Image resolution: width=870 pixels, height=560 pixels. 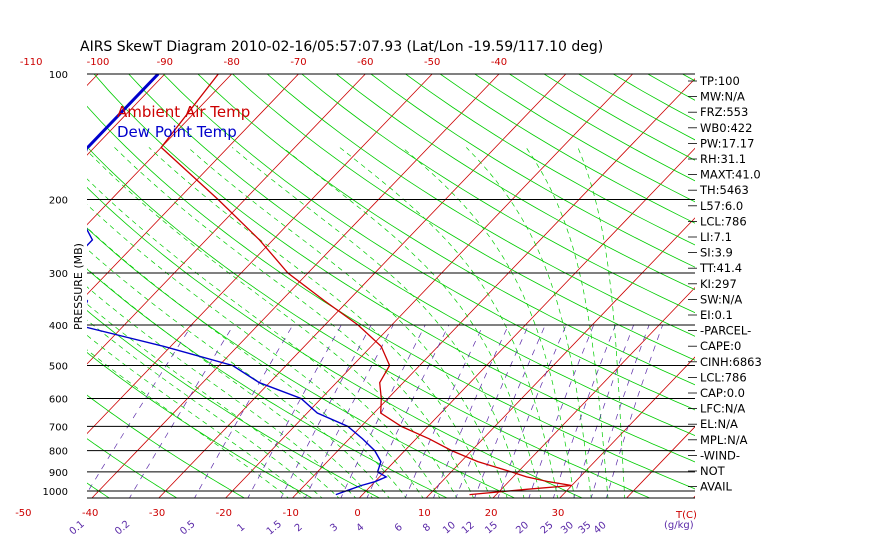 I want to click on index-item: RH:31.1, so click(x=723, y=159).